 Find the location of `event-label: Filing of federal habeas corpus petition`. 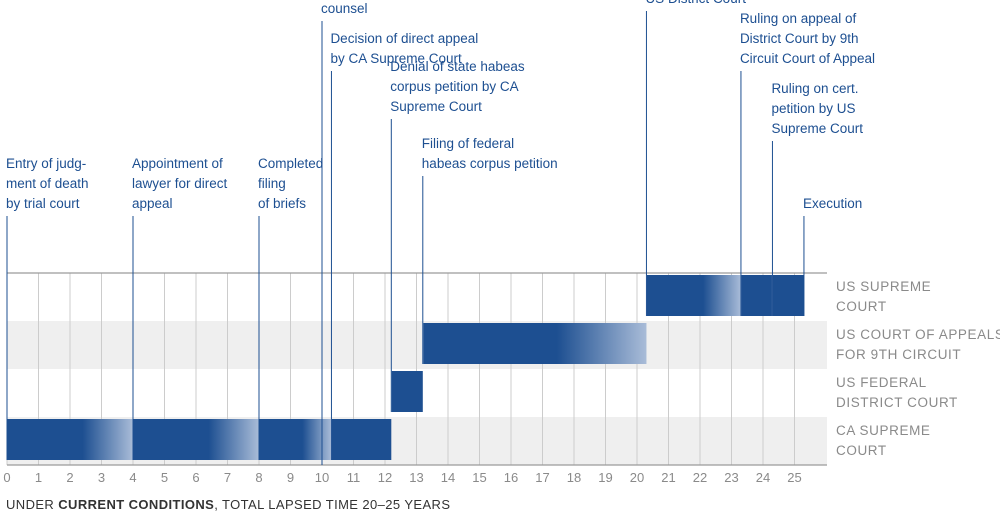

event-label: Filing of federal habeas corpus petition is located at coordinates (490, 153).